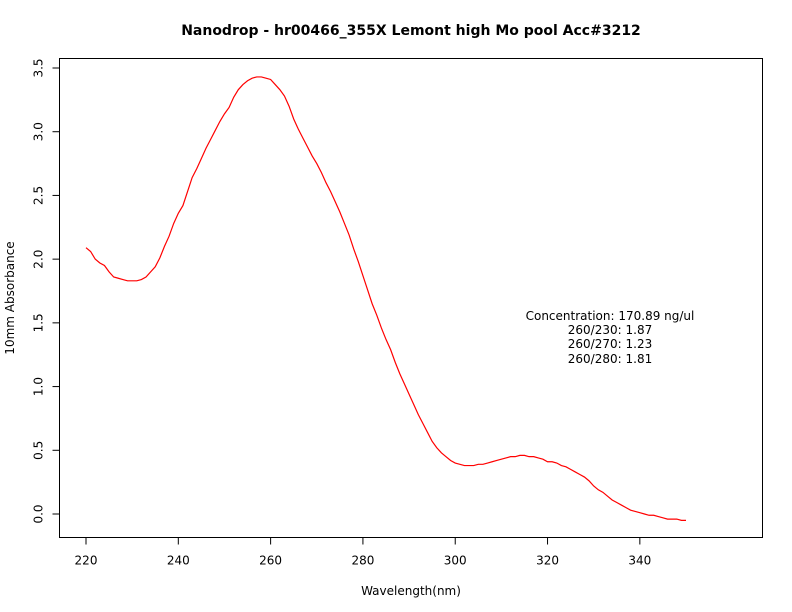  What do you see at coordinates (39, 67) in the screenshot?
I see `y-tick-label: 3.5` at bounding box center [39, 67].